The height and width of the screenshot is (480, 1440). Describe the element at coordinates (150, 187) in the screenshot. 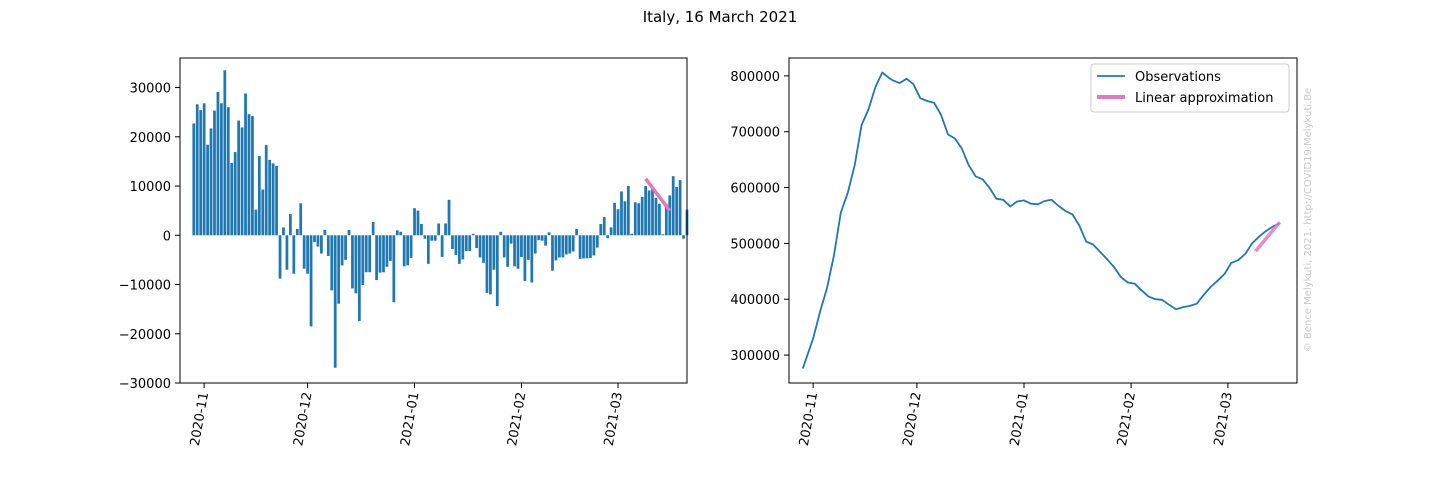

I see `left-y-tick-label: 10000` at that location.